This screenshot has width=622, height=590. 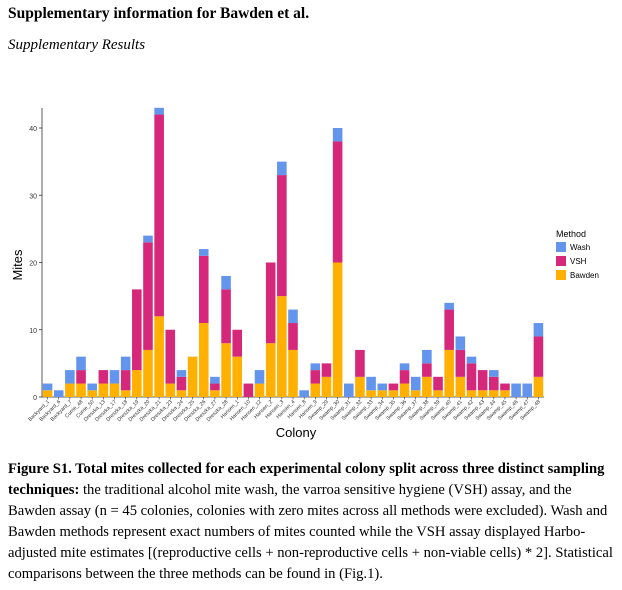 What do you see at coordinates (33, 331) in the screenshot?
I see `y-tick-label: 10` at bounding box center [33, 331].